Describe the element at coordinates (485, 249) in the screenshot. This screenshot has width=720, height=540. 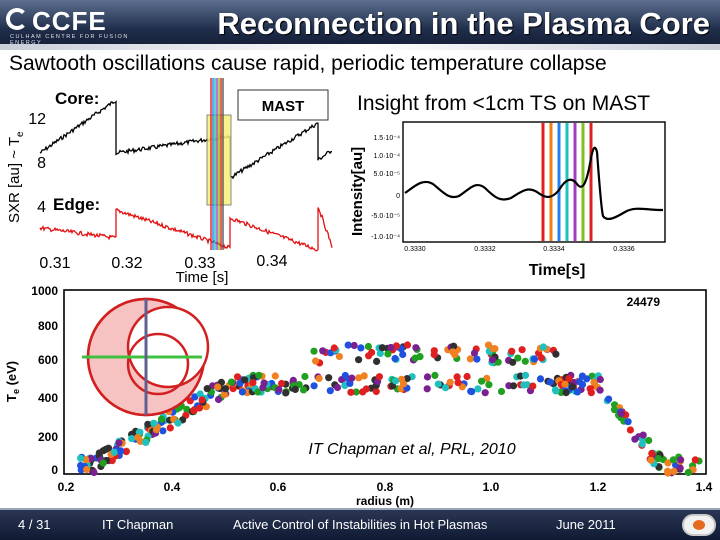
I see `intensity-xtick: 0.3332` at that location.